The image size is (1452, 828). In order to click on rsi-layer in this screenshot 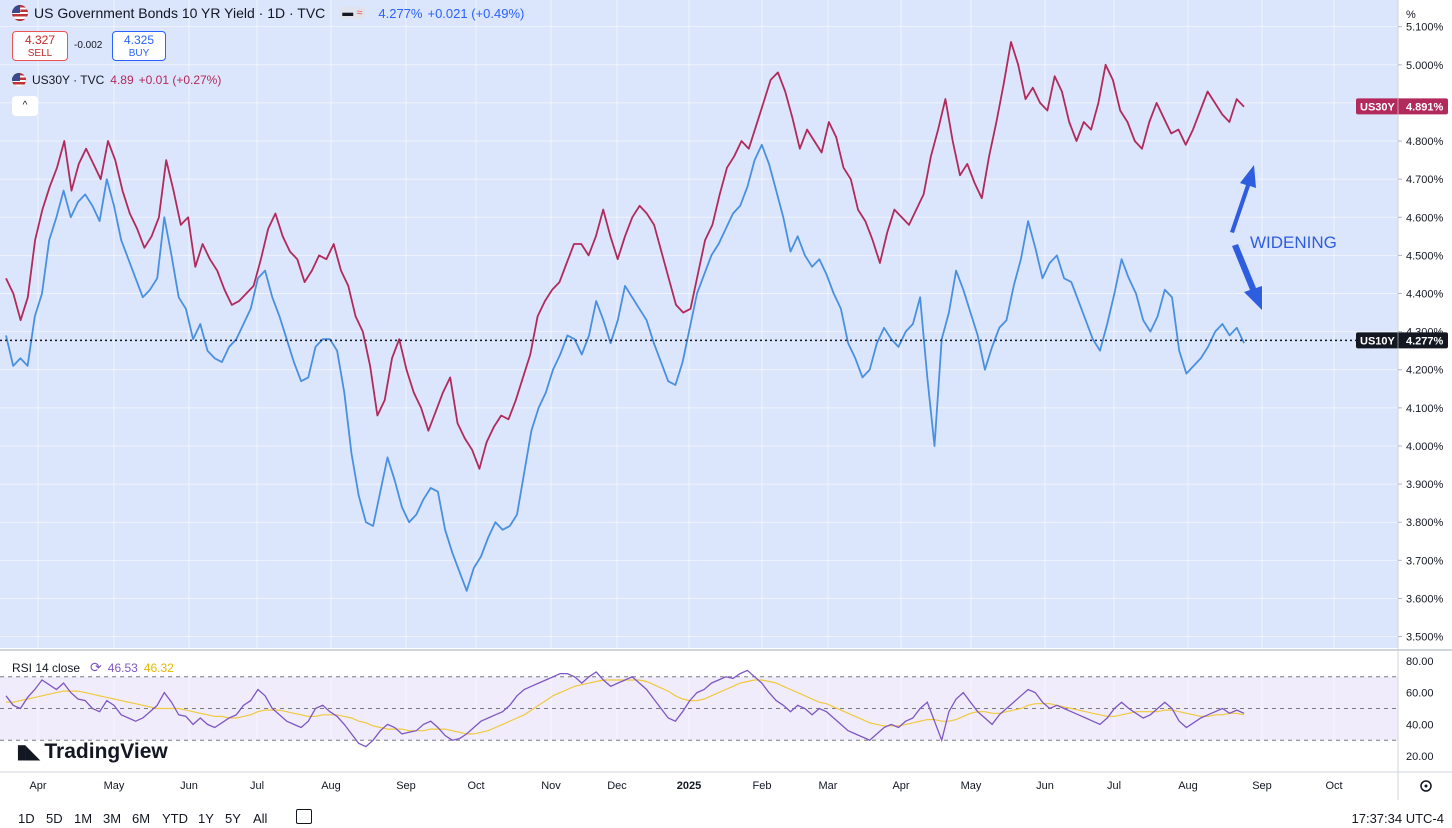, I will do `click(699, 708)`.